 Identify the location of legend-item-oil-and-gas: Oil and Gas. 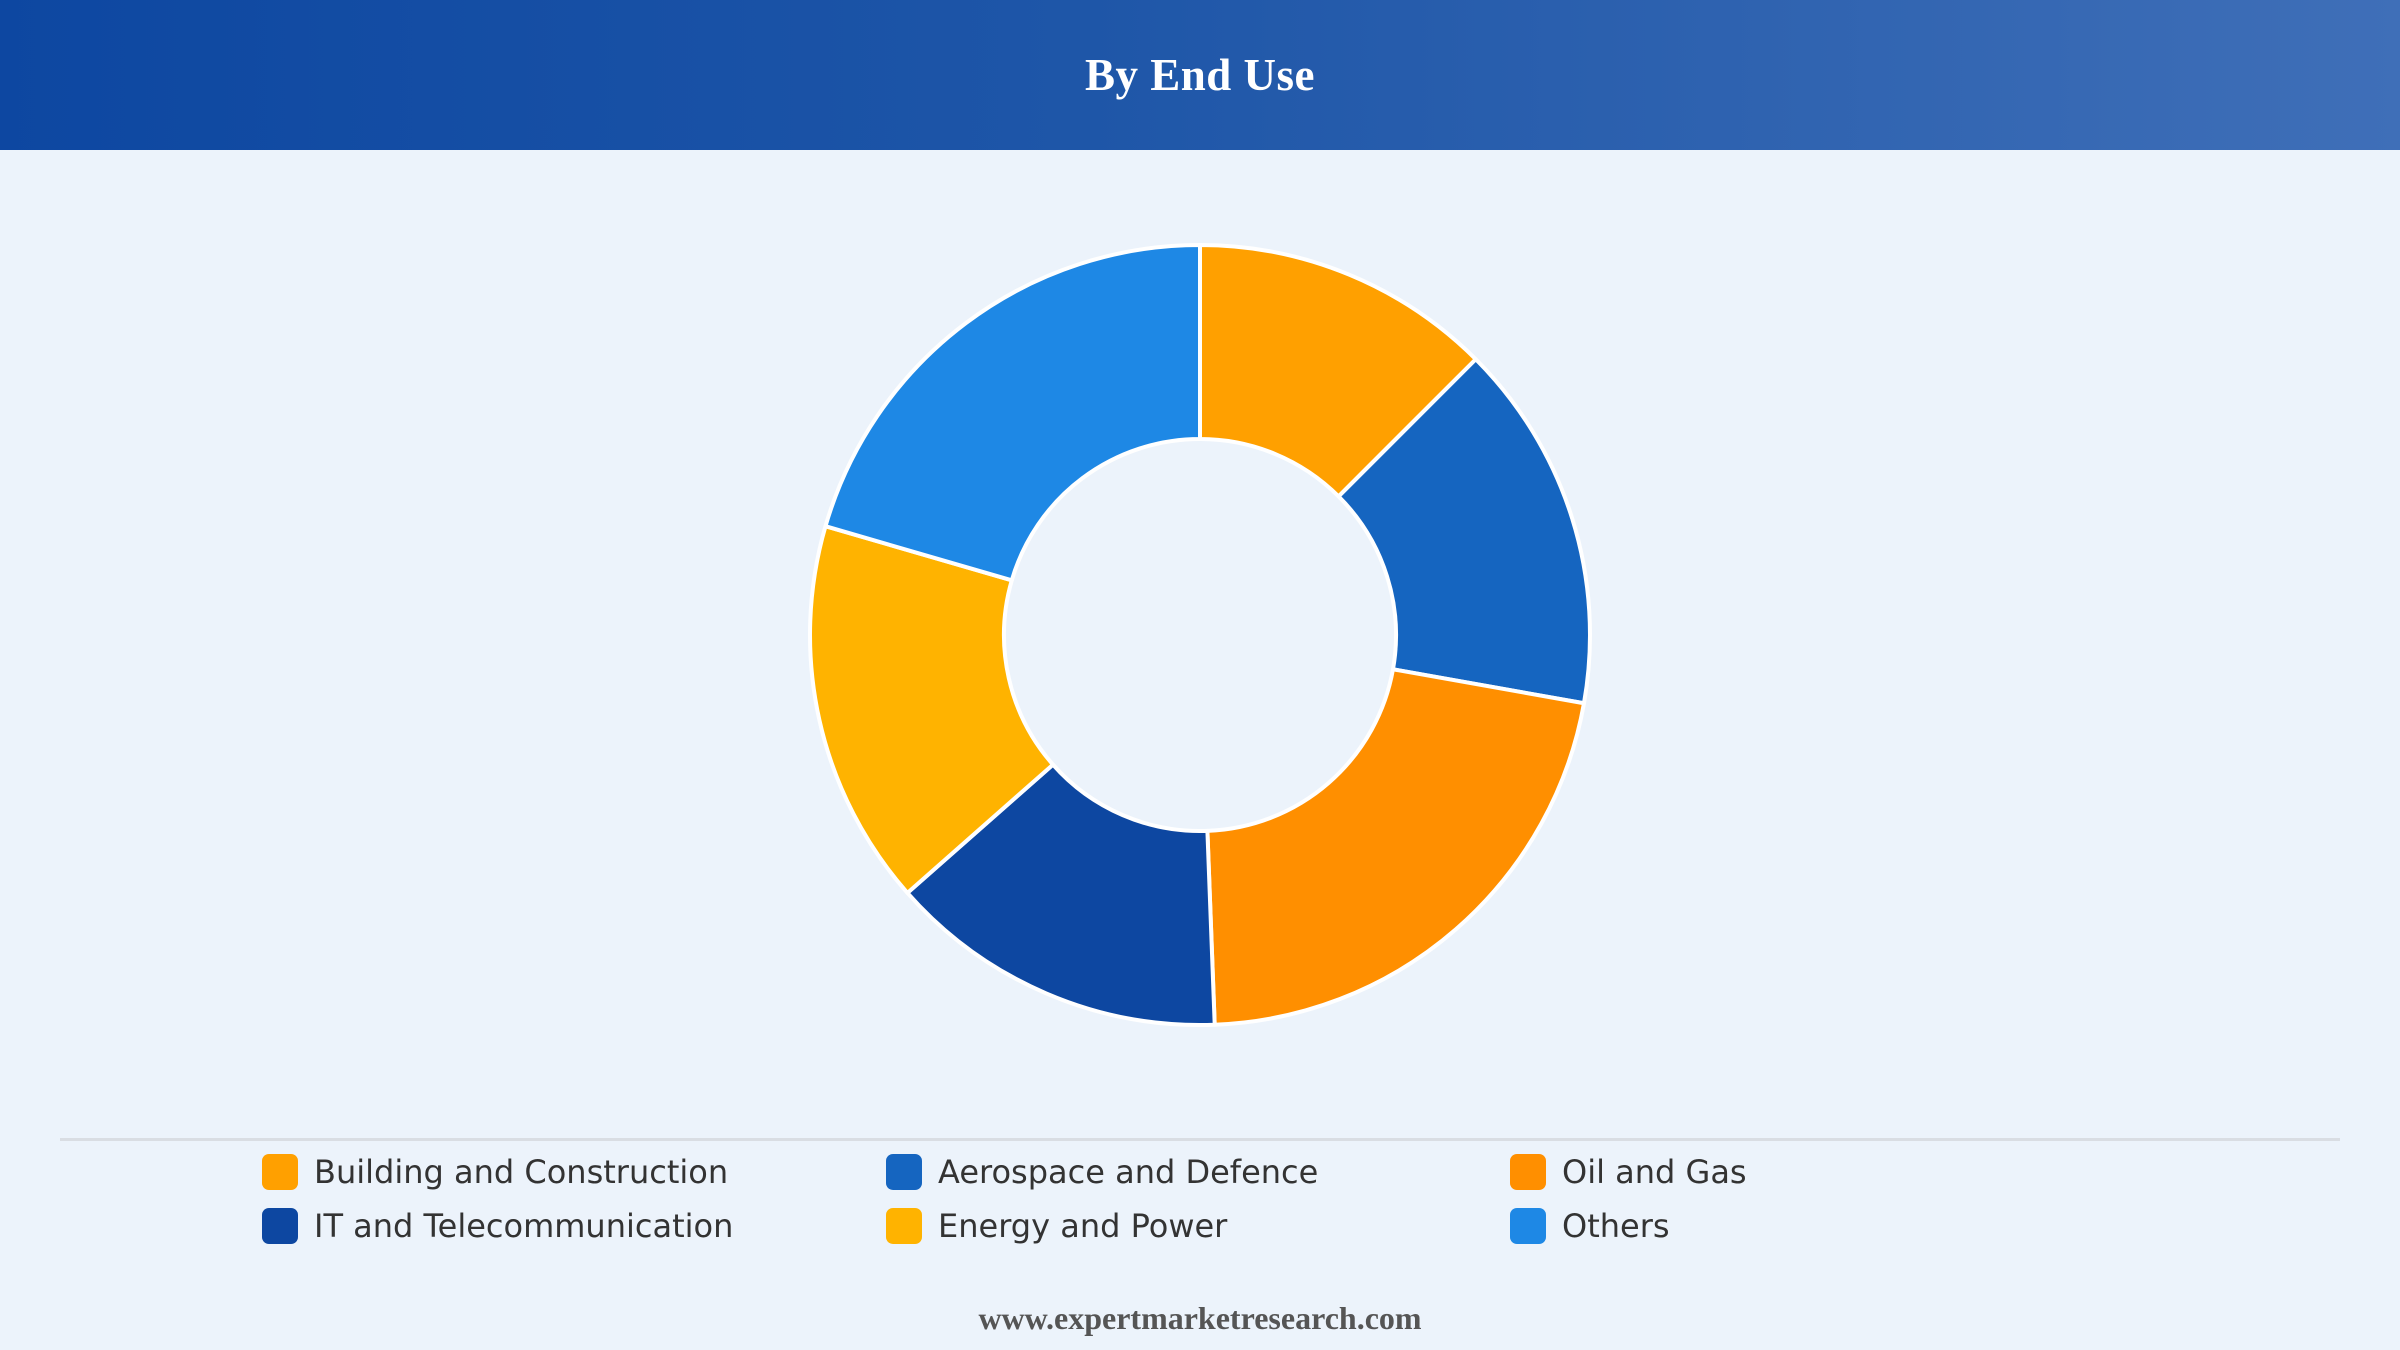
(1822, 1172).